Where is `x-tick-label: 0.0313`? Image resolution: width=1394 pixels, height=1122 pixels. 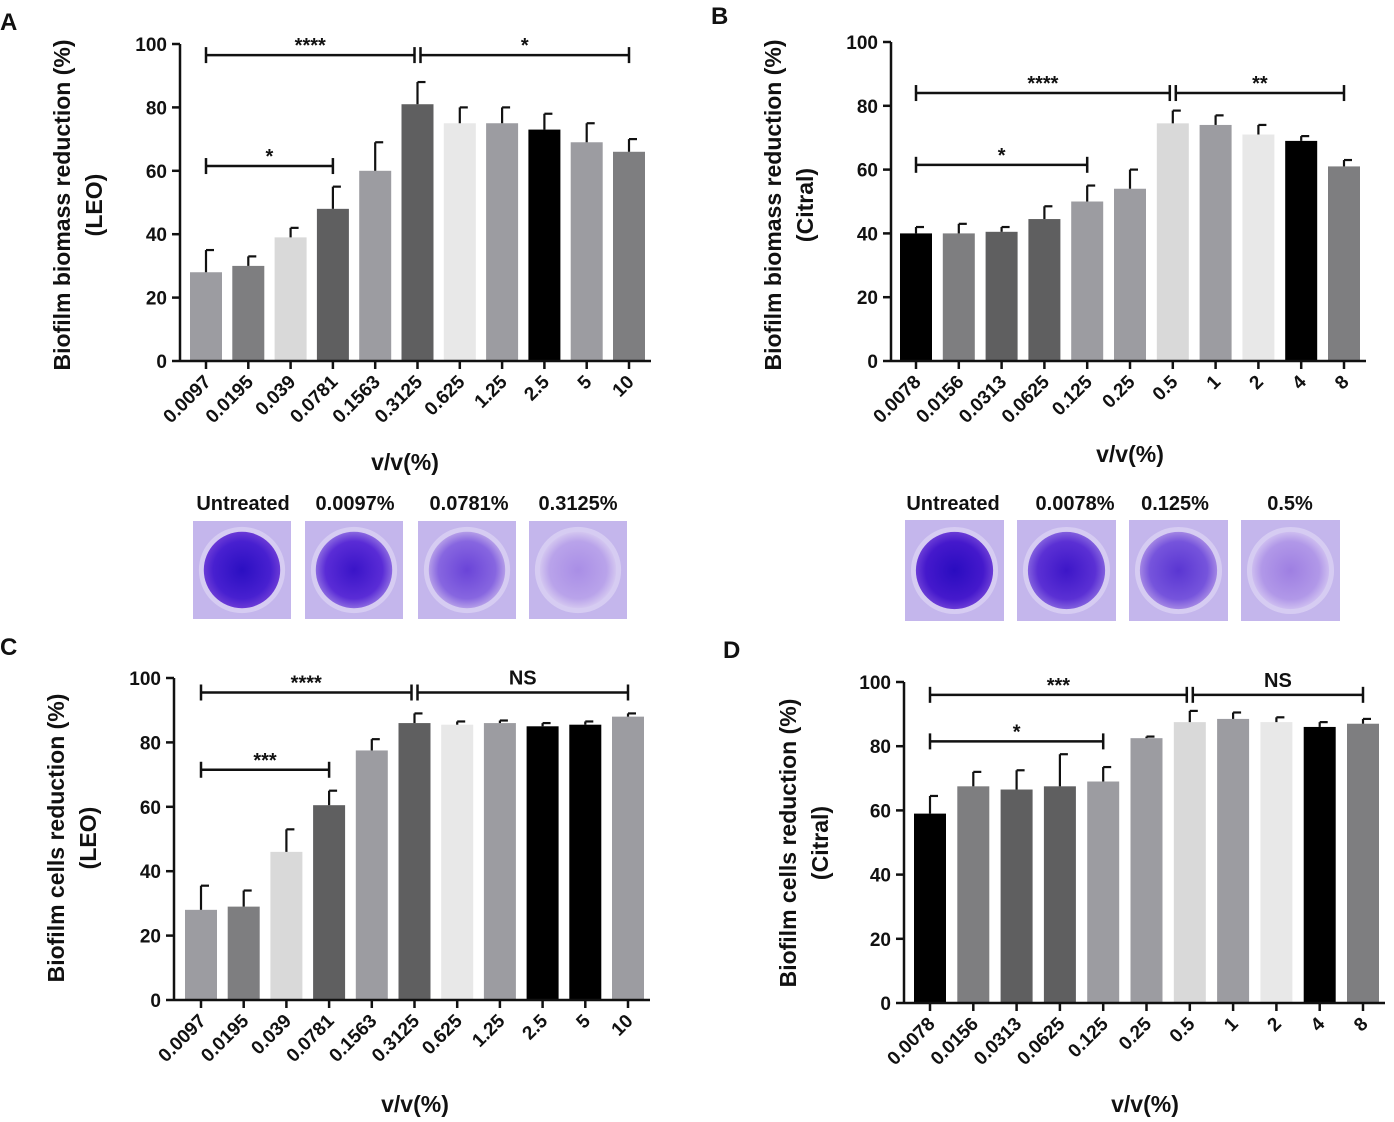 x-tick-label: 0.0313 is located at coordinates (983, 400).